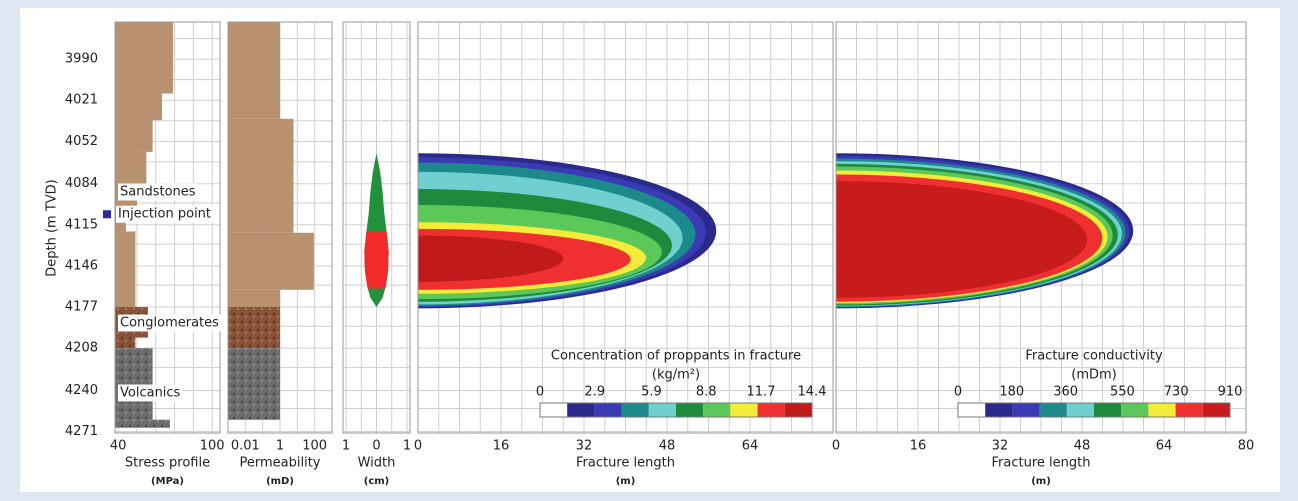 This screenshot has height=501, width=1298. I want to click on layer-label: Volcanics, so click(150, 393).